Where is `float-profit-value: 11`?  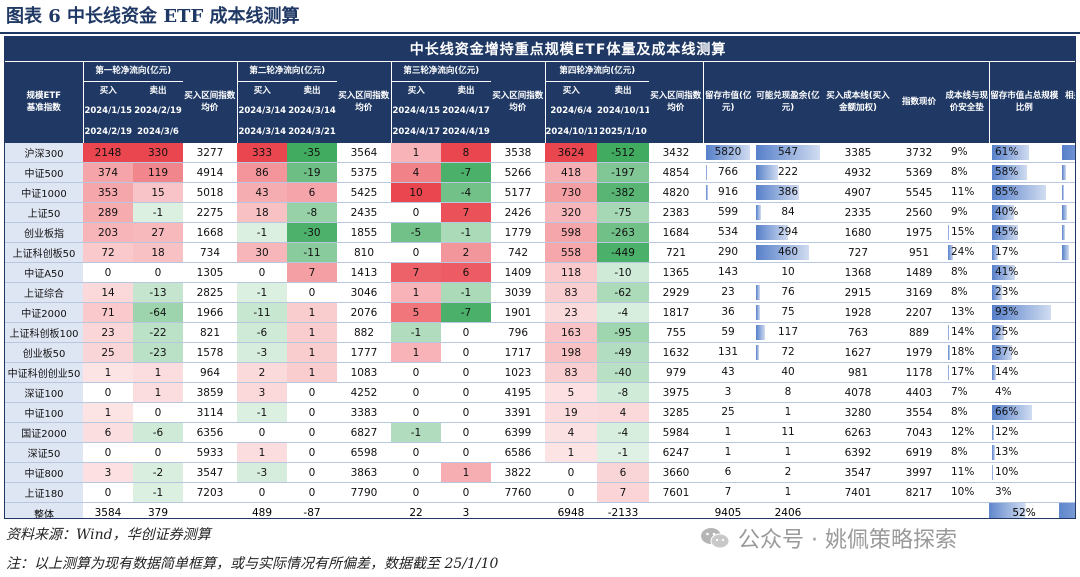
float-profit-value: 11 is located at coordinates (788, 432).